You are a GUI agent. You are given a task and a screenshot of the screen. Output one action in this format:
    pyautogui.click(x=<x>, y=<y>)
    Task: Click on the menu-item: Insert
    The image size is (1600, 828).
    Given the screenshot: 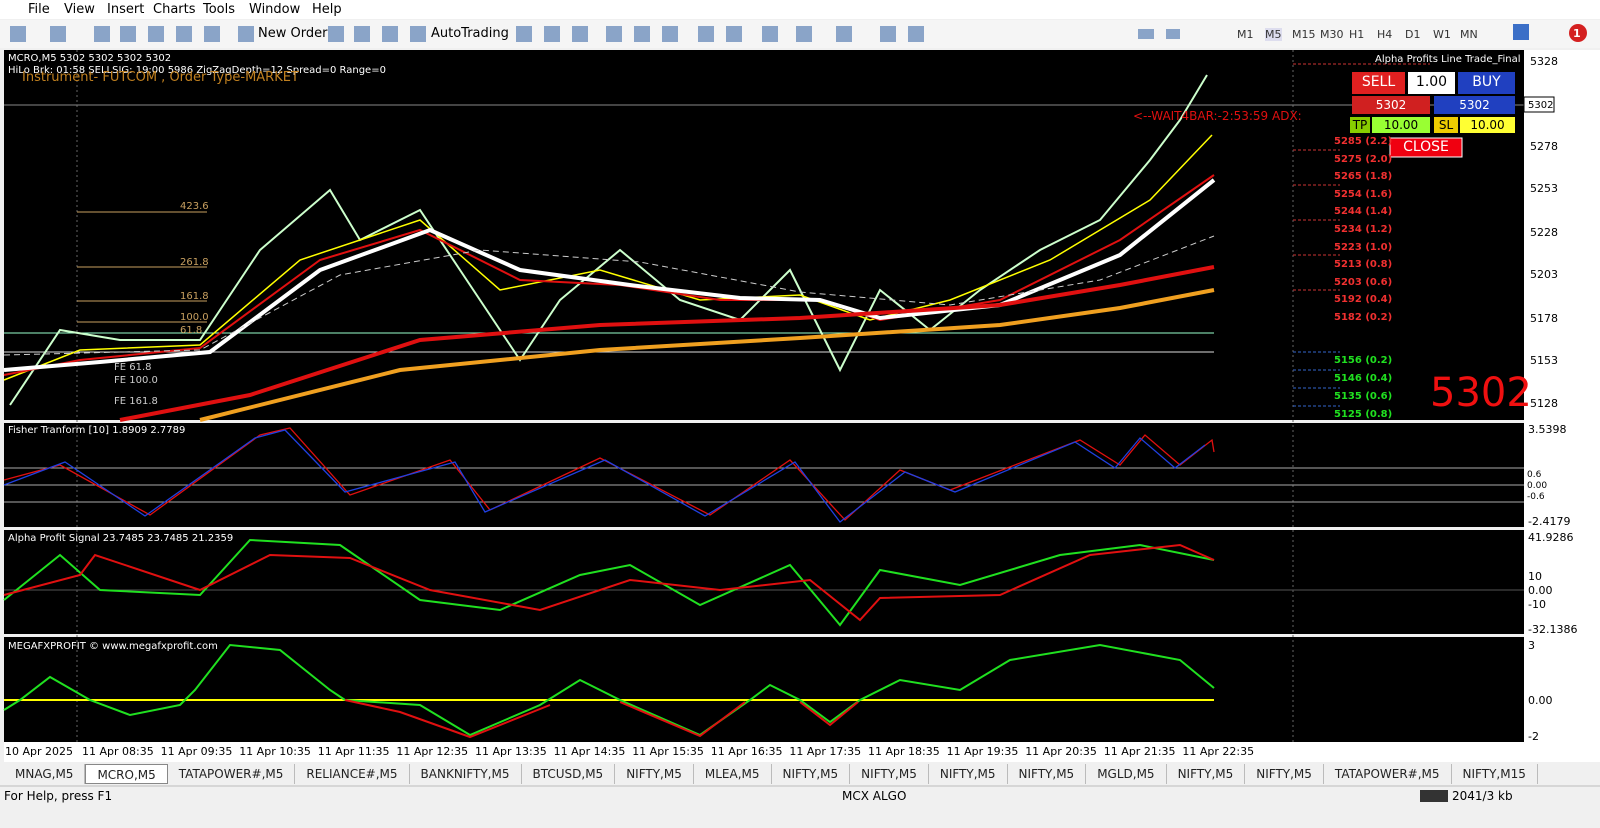 What is the action you would take?
    pyautogui.click(x=126, y=9)
    